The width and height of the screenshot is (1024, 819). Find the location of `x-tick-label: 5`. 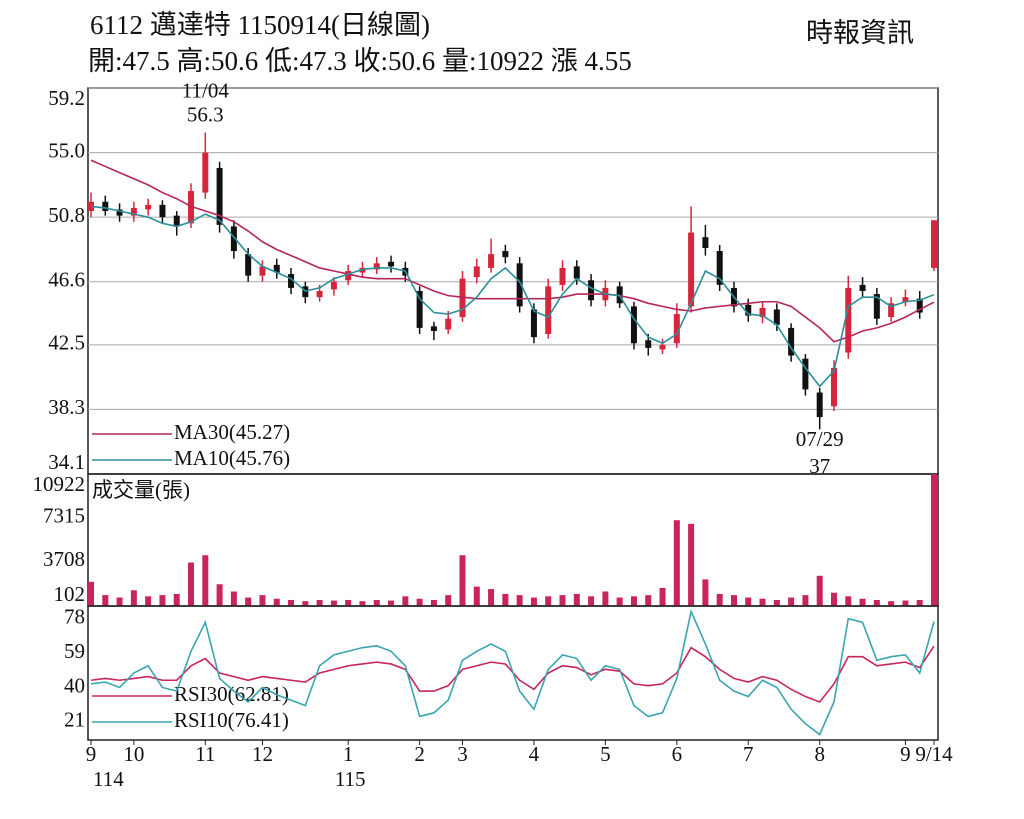

x-tick-label: 5 is located at coordinates (605, 754).